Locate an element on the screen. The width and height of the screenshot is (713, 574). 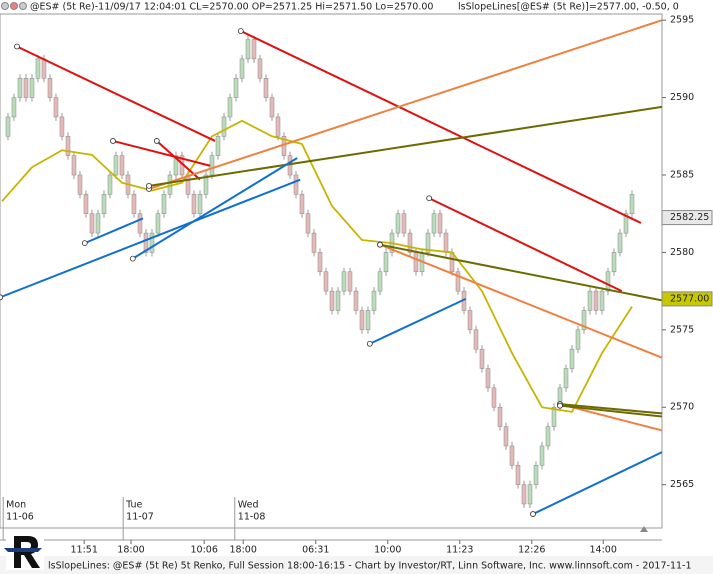
date-label: 11-08 is located at coordinates (252, 517).